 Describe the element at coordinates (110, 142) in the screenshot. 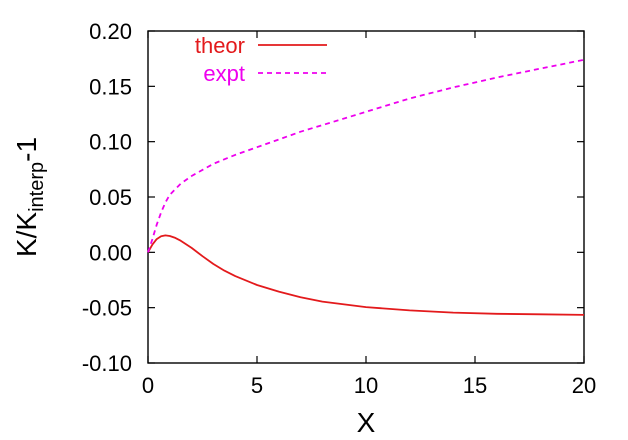

I see `y-tick-label: 0.10` at that location.